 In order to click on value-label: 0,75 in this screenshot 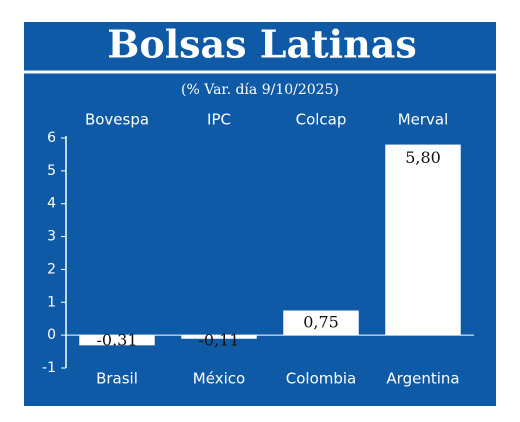, I will do `click(321, 322)`.